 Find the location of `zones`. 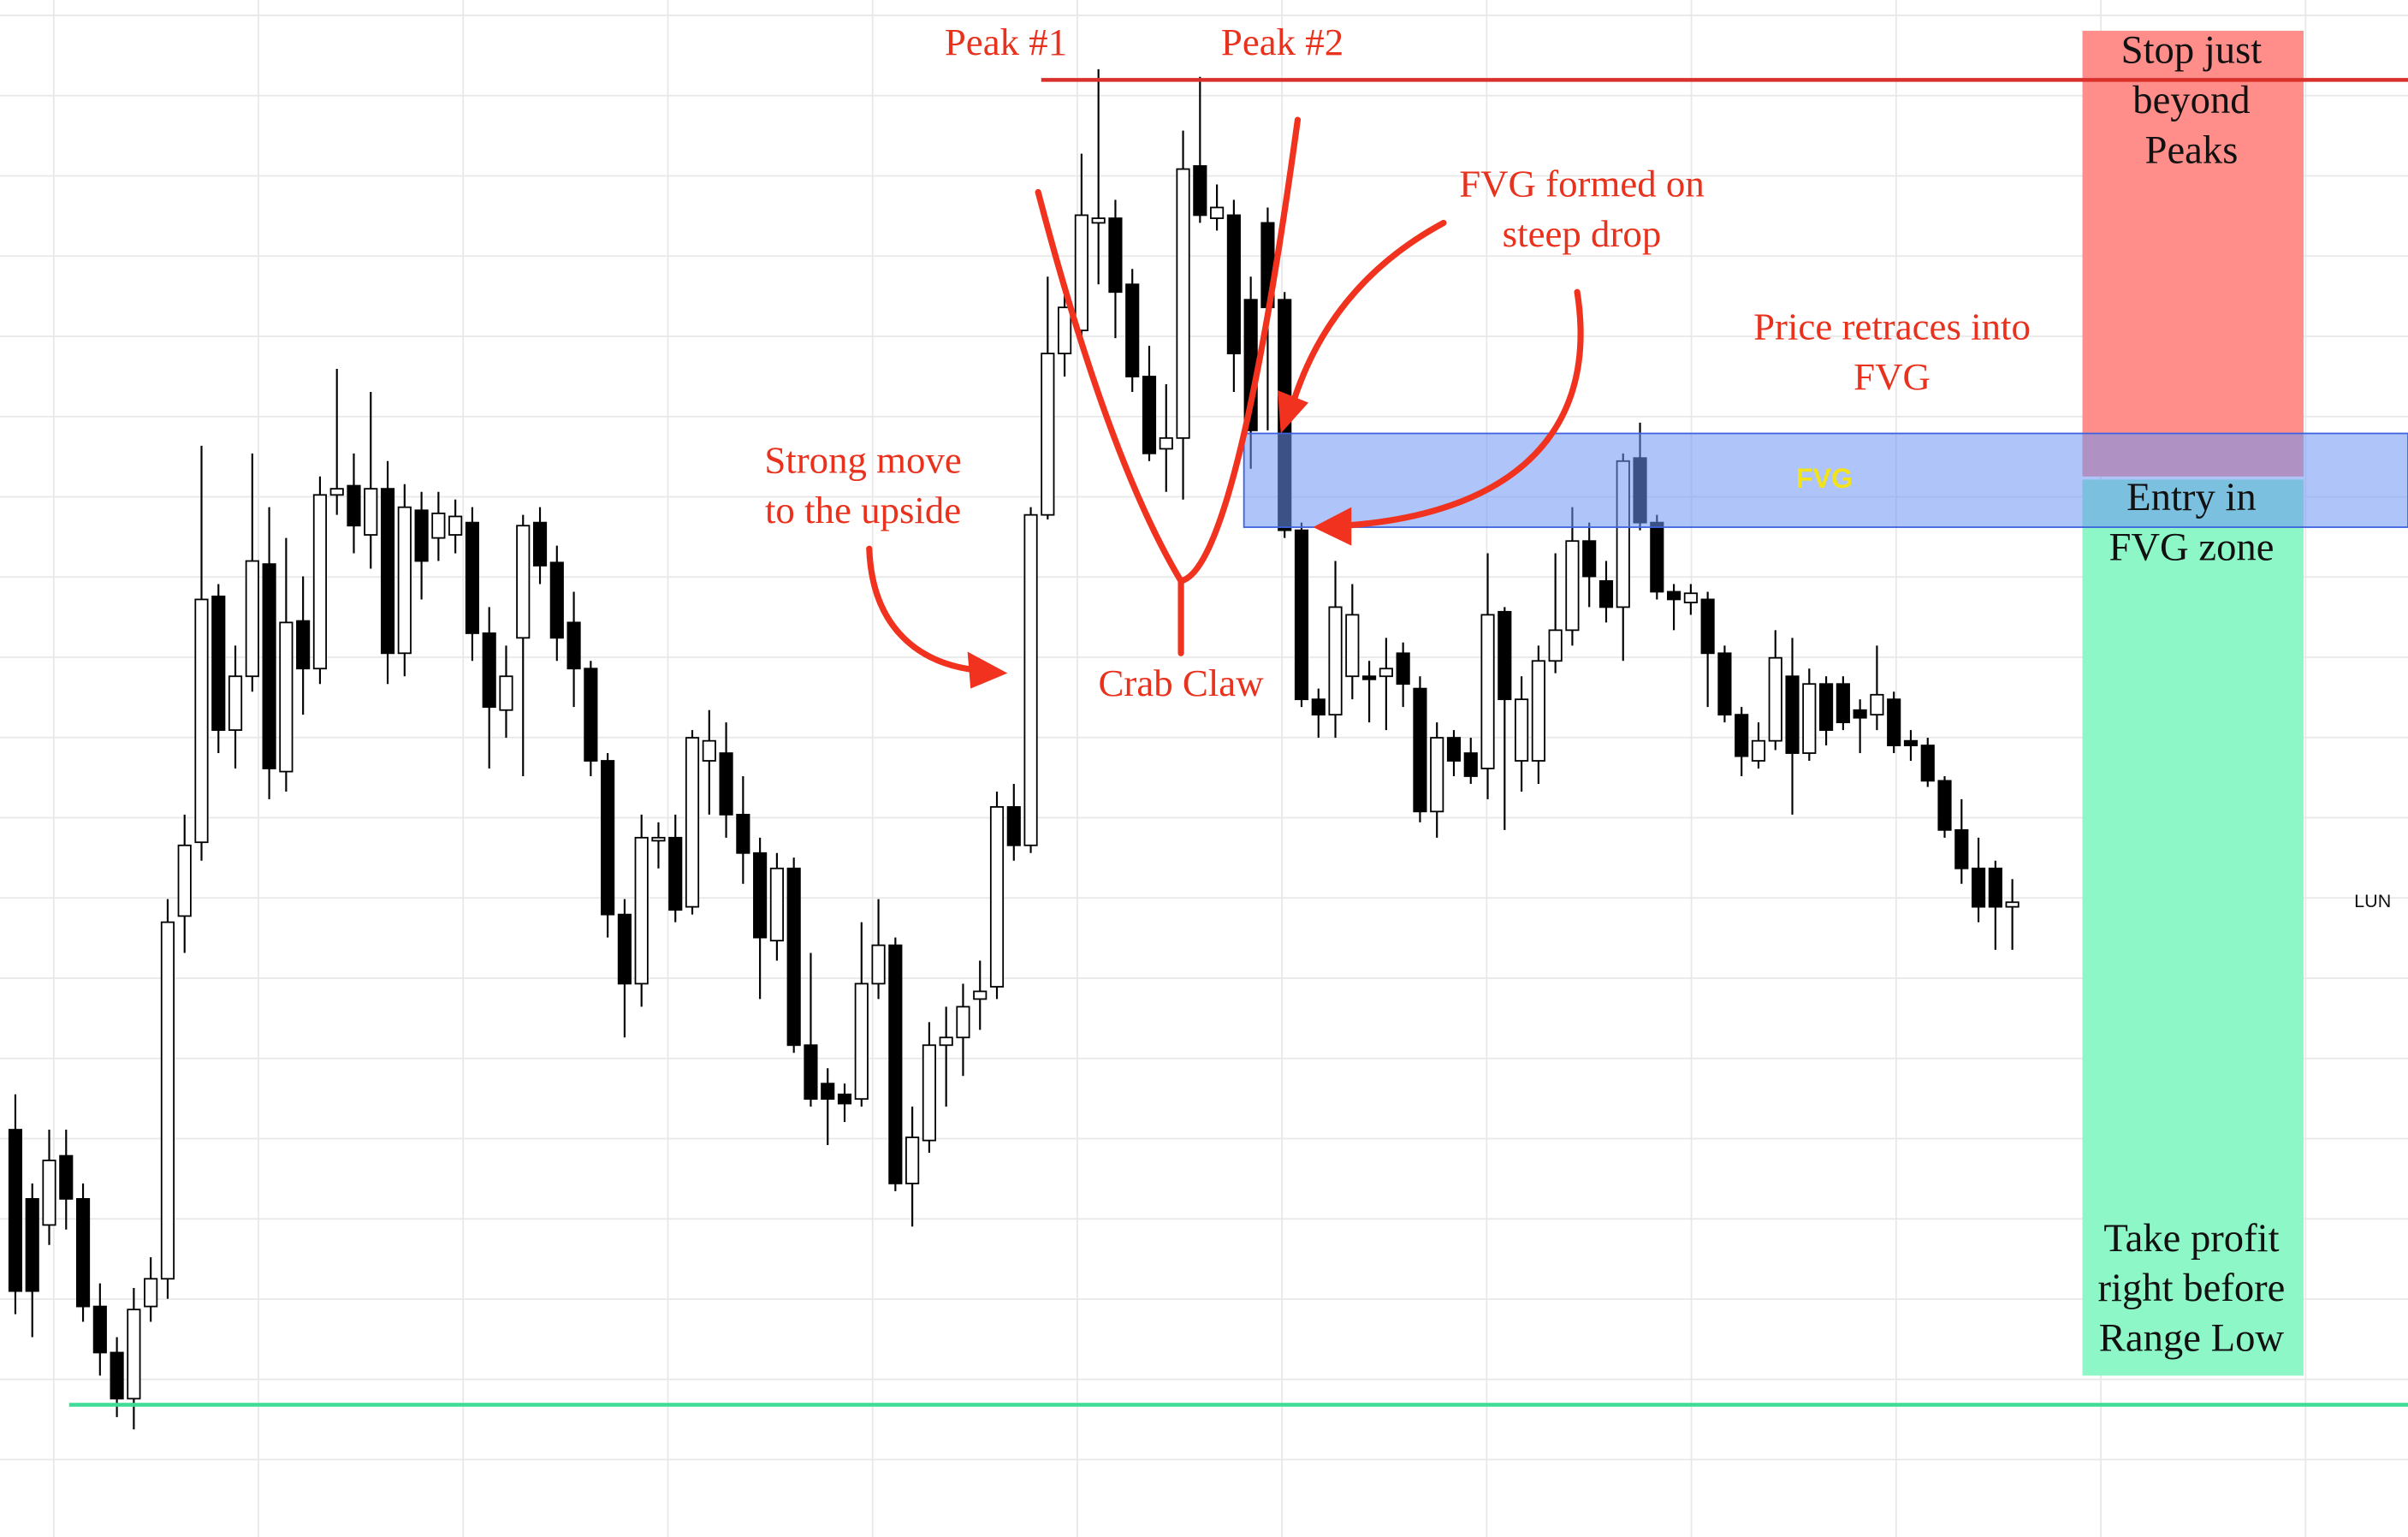

zones is located at coordinates (2193, 703).